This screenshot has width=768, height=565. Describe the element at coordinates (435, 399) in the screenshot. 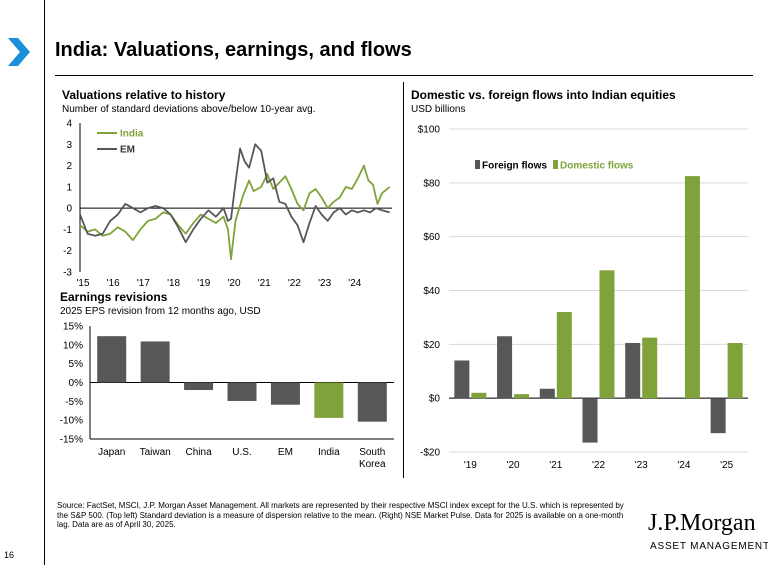

I see `y-tick-label: $0` at that location.